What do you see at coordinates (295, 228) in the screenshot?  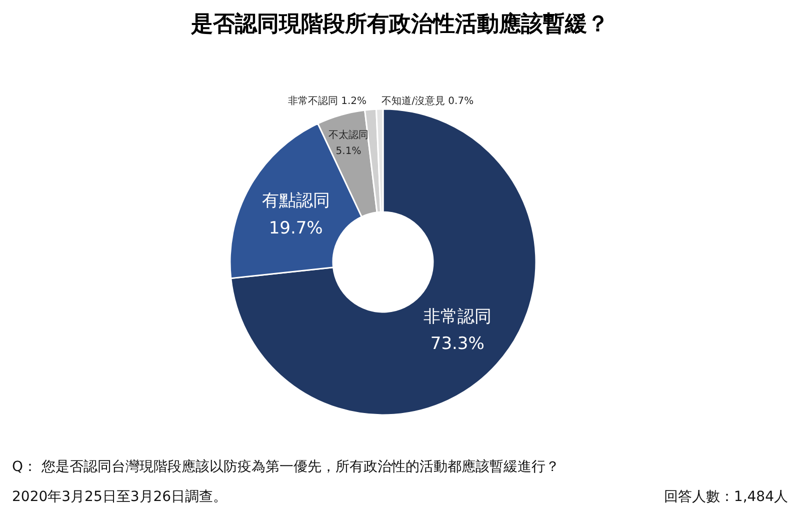 I see `data-label: 19.7%` at bounding box center [295, 228].